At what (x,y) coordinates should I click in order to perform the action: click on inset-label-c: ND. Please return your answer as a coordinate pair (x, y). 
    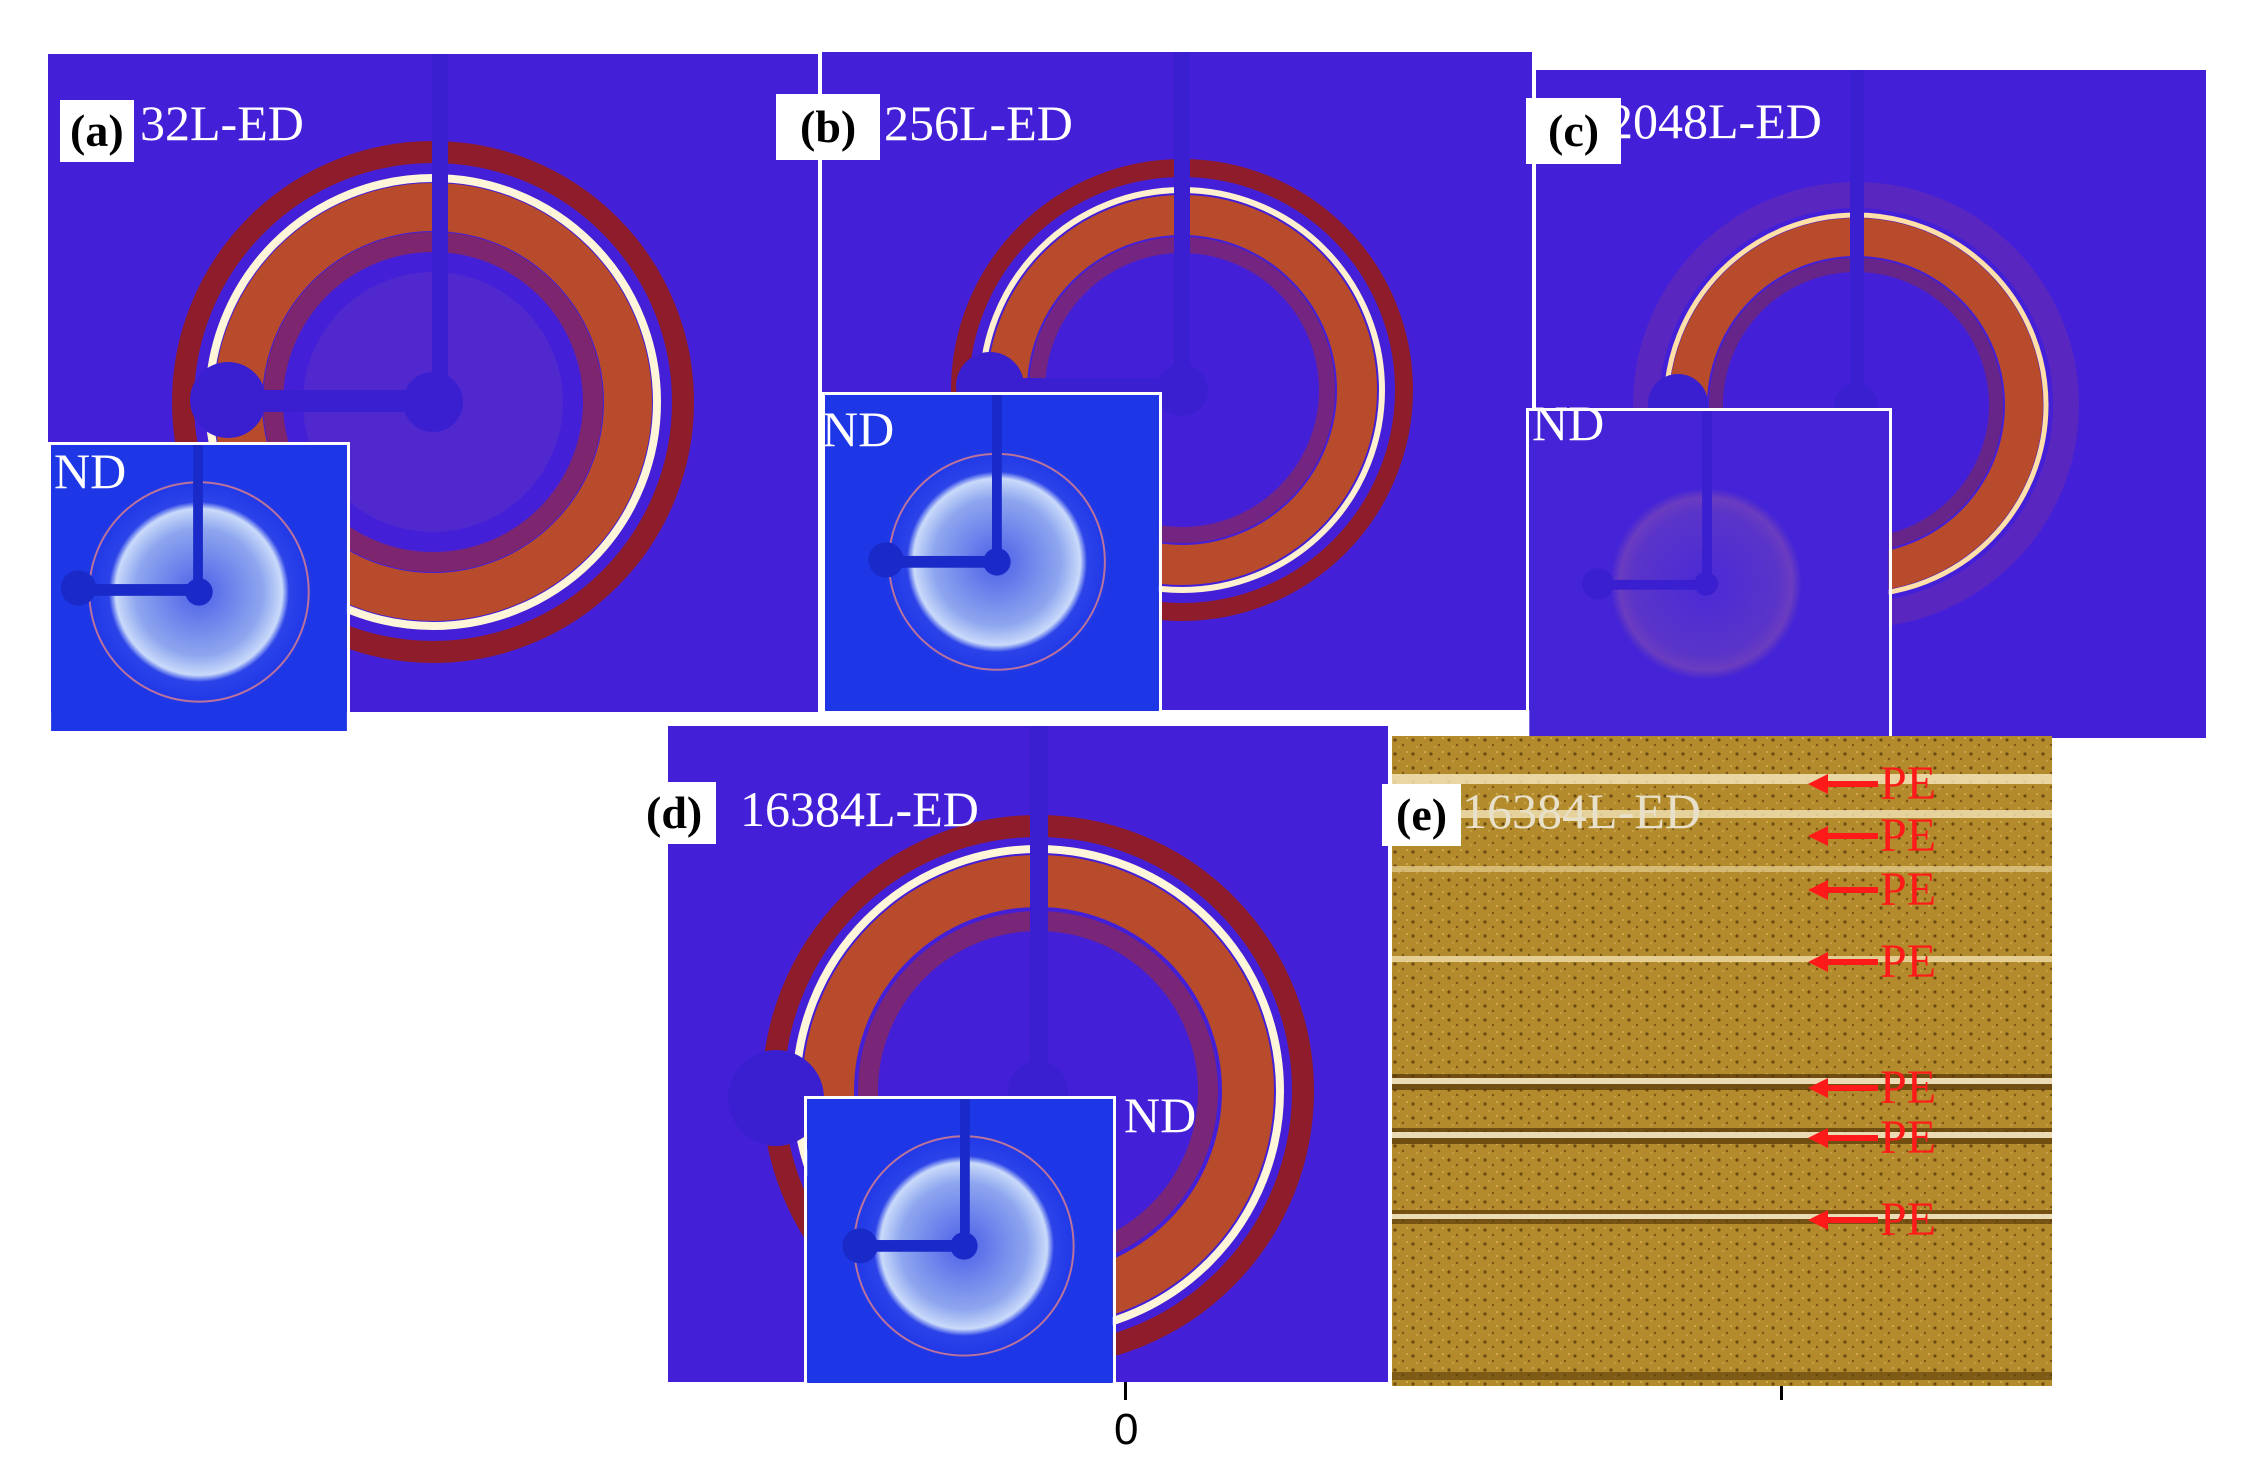
    Looking at the image, I should click on (1568, 423).